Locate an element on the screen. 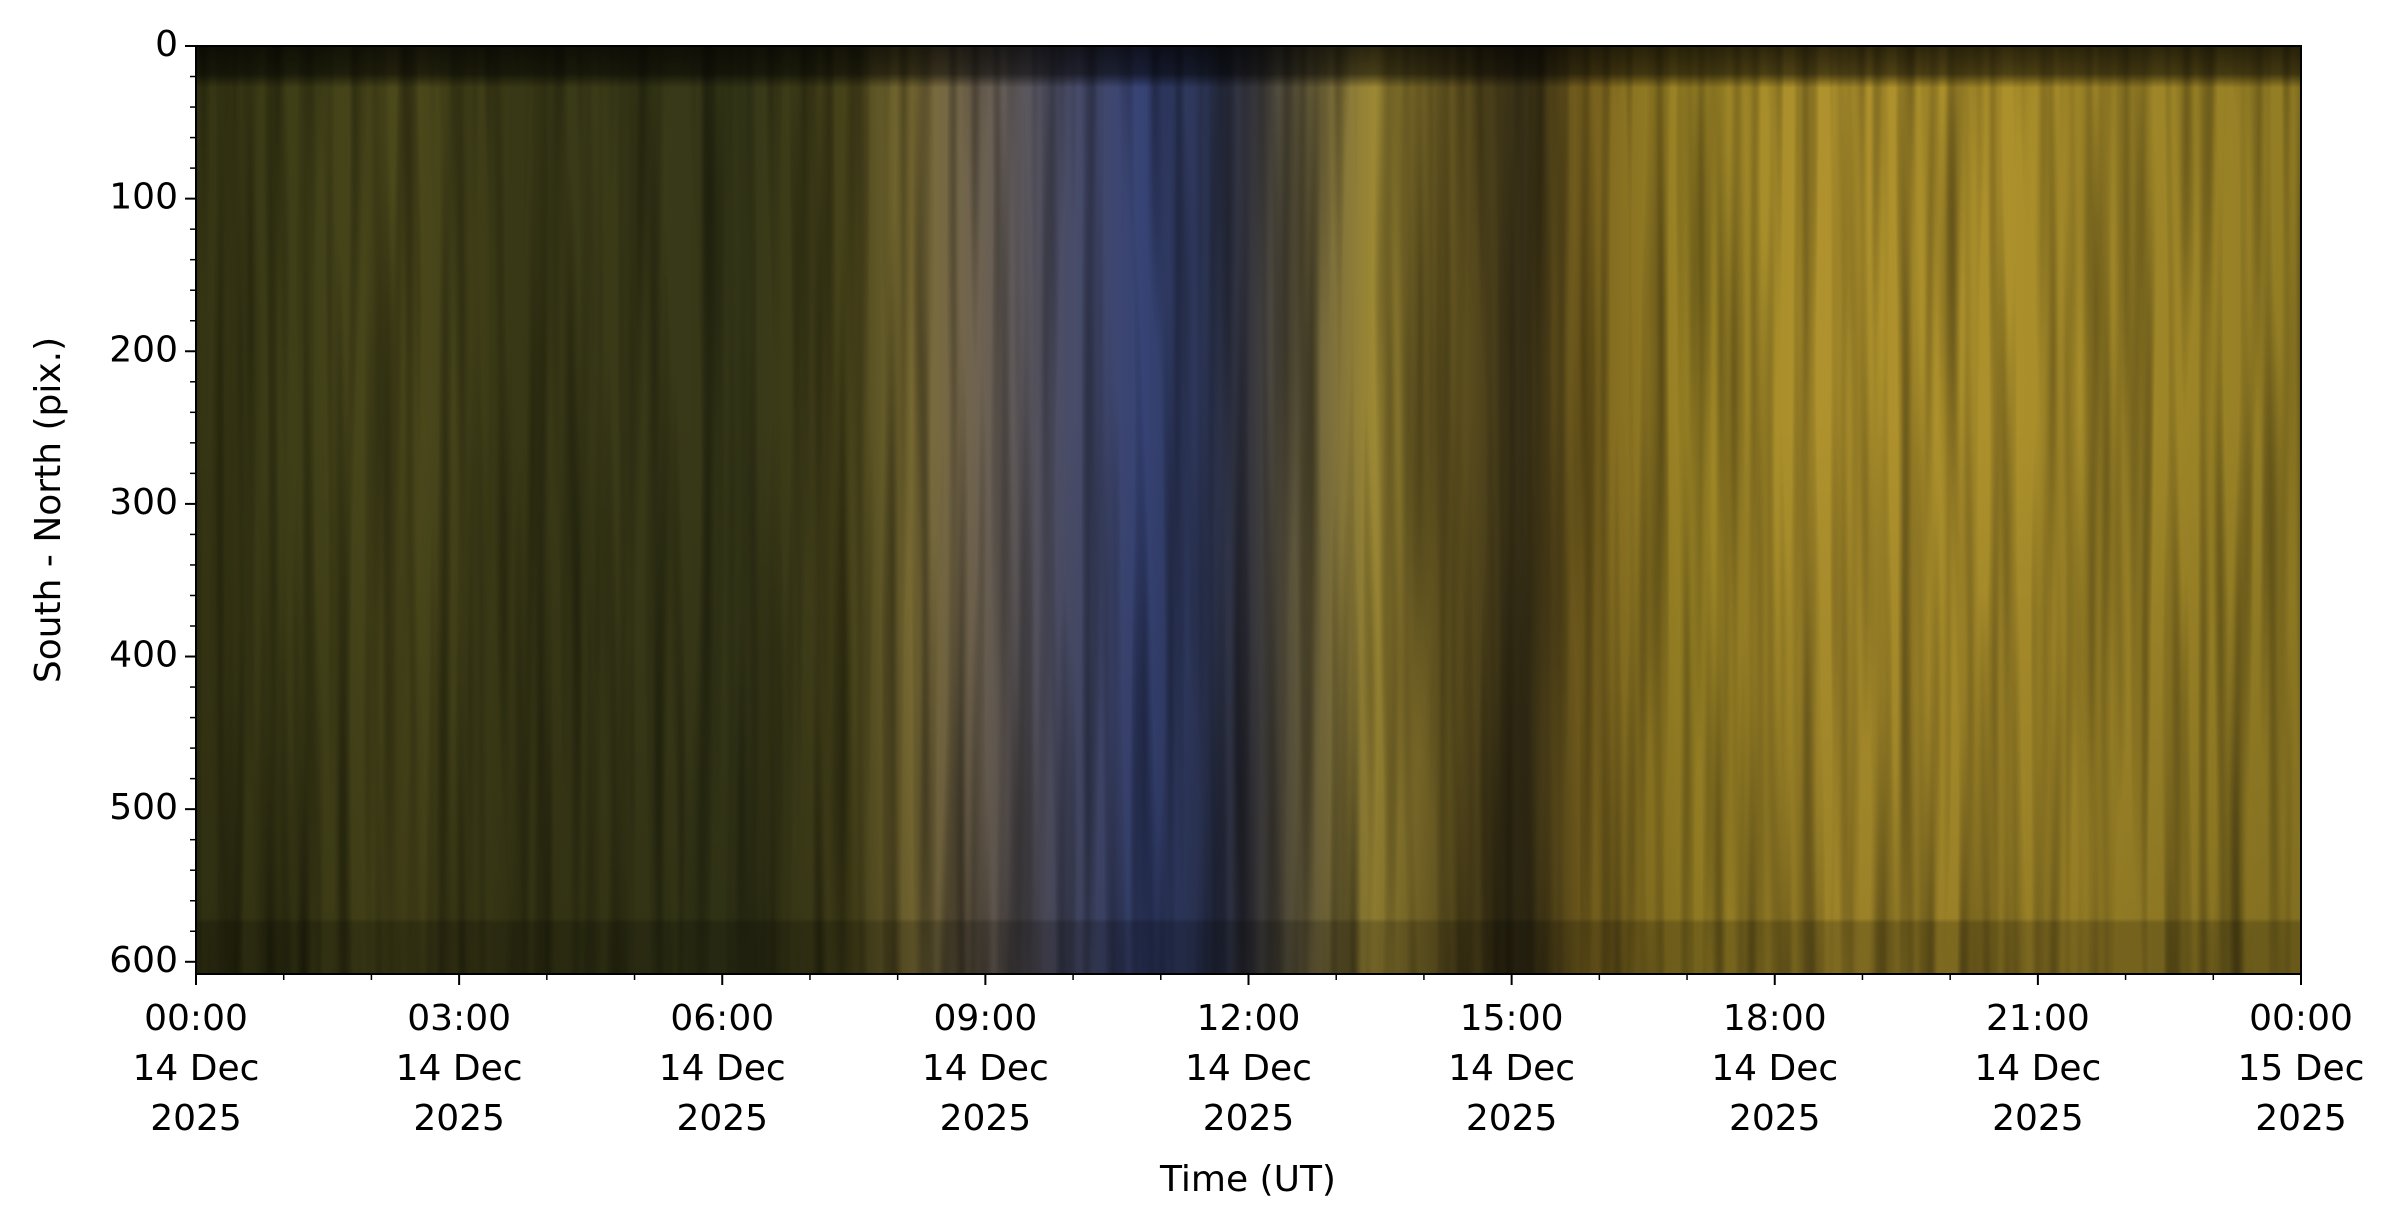 The image size is (2393, 1227). y-tick-label: 0 is located at coordinates (166, 44).